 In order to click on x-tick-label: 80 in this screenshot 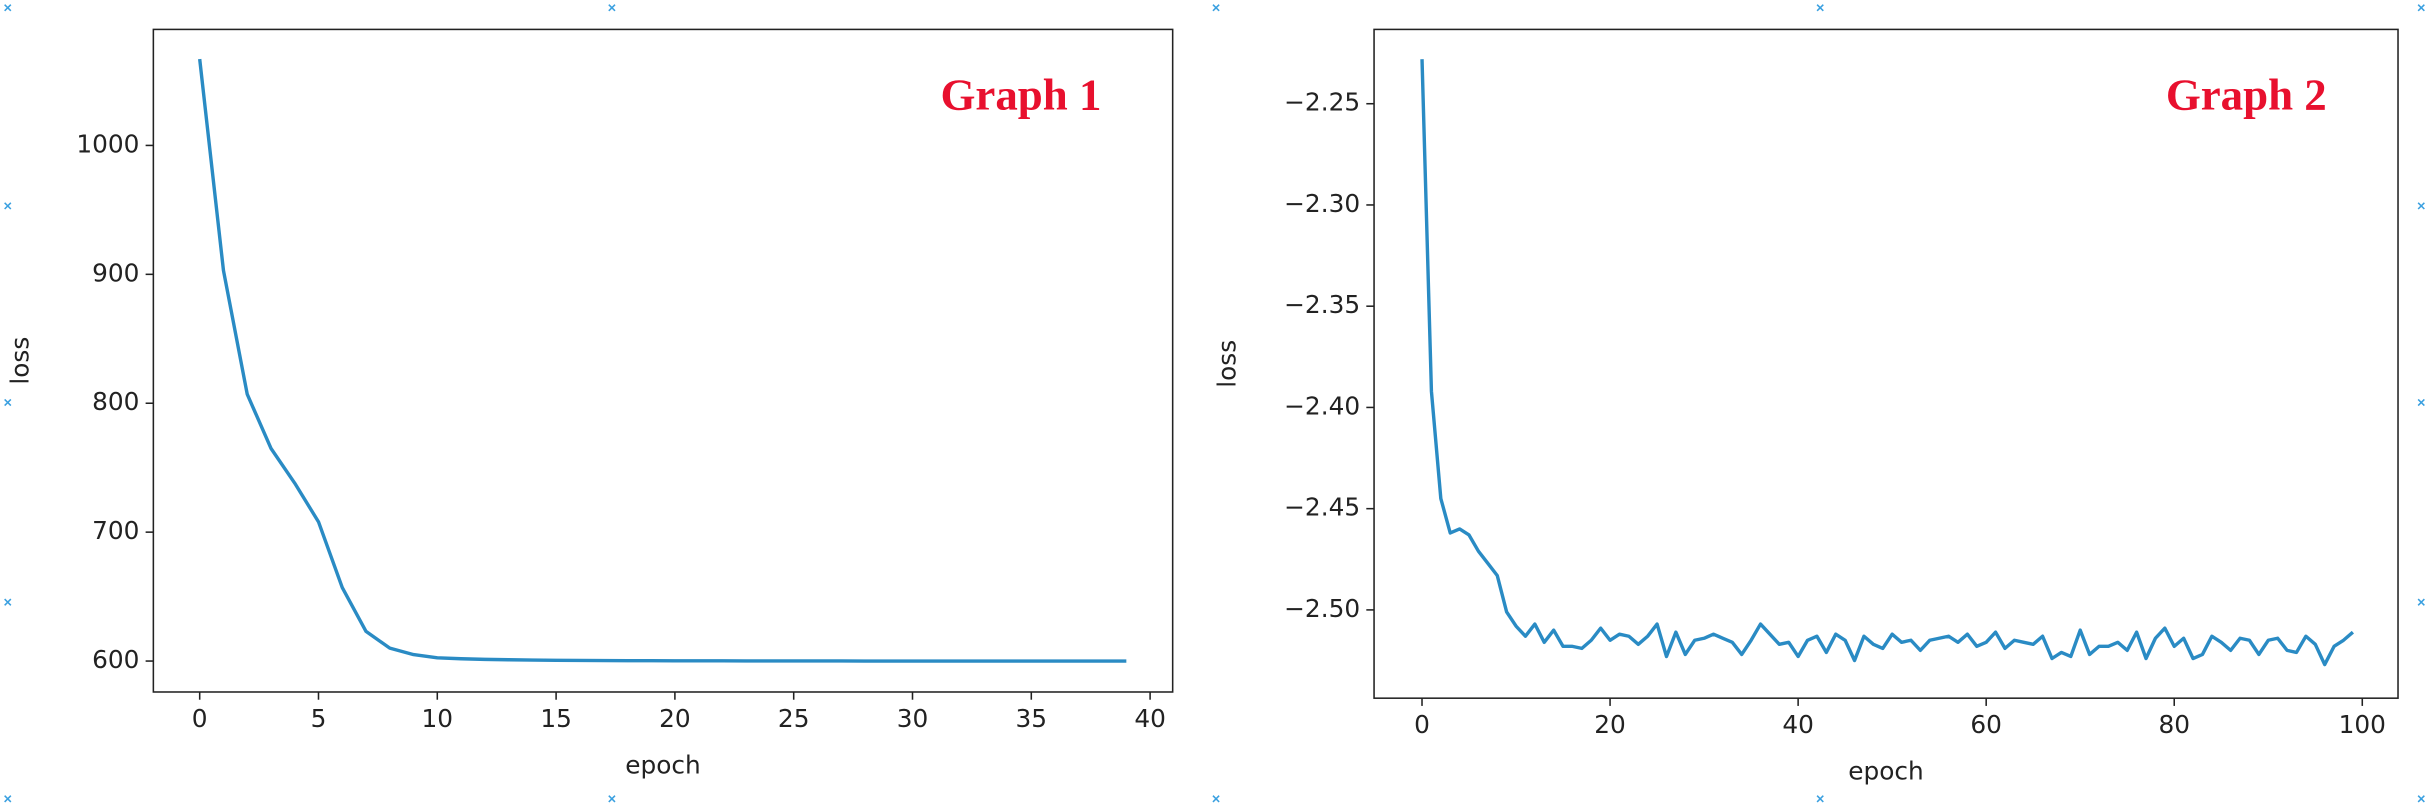, I will do `click(2174, 724)`.